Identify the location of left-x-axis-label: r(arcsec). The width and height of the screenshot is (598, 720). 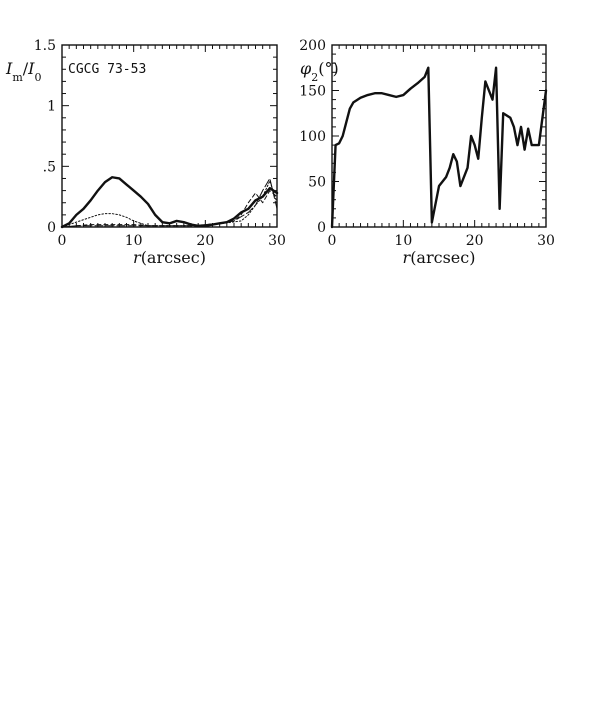
(169, 257).